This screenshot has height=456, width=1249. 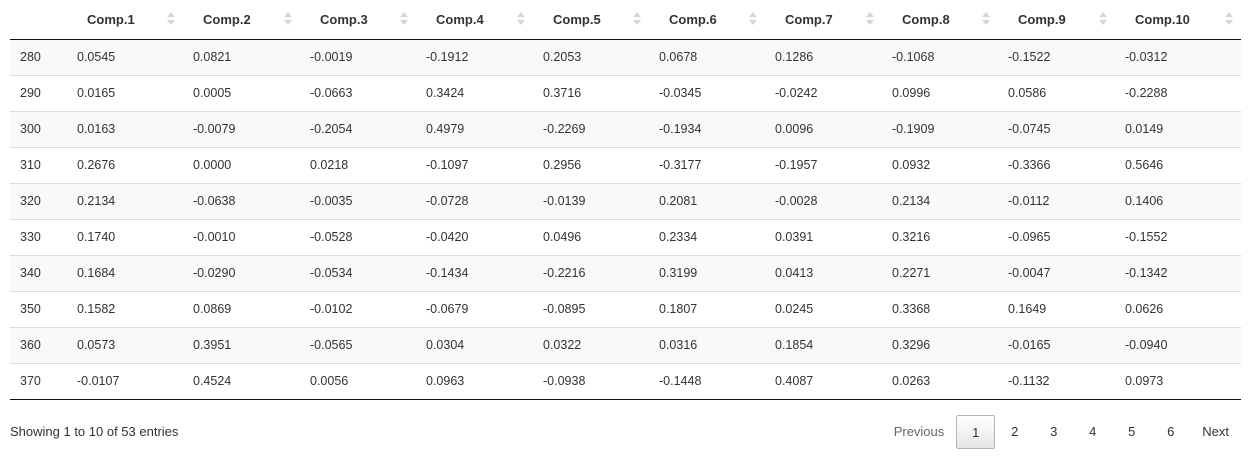 I want to click on column-header-comp-9: Comp.9, so click(x=1056, y=20).